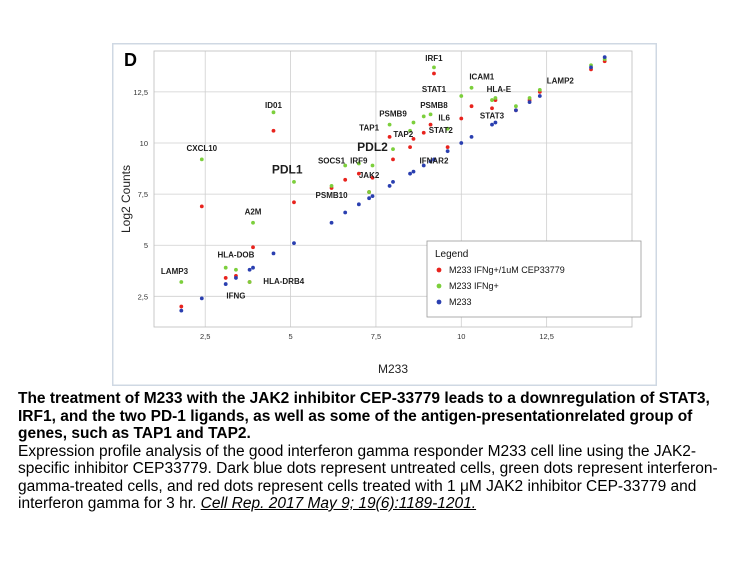 The height and width of the screenshot is (567, 756). What do you see at coordinates (499, 89) in the screenshot?
I see `gene-label: HLA-E` at bounding box center [499, 89].